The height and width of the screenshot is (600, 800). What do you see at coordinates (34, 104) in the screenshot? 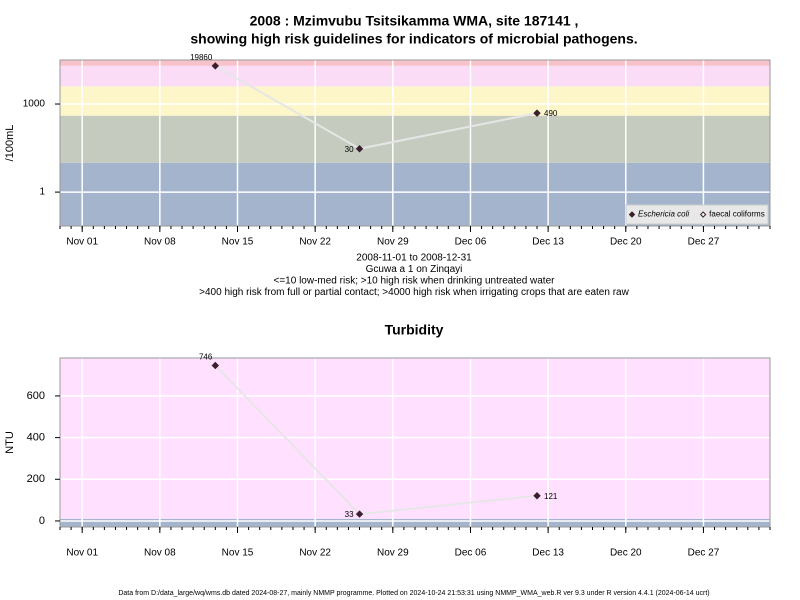
I see `y-tick-label: 1000` at bounding box center [34, 104].